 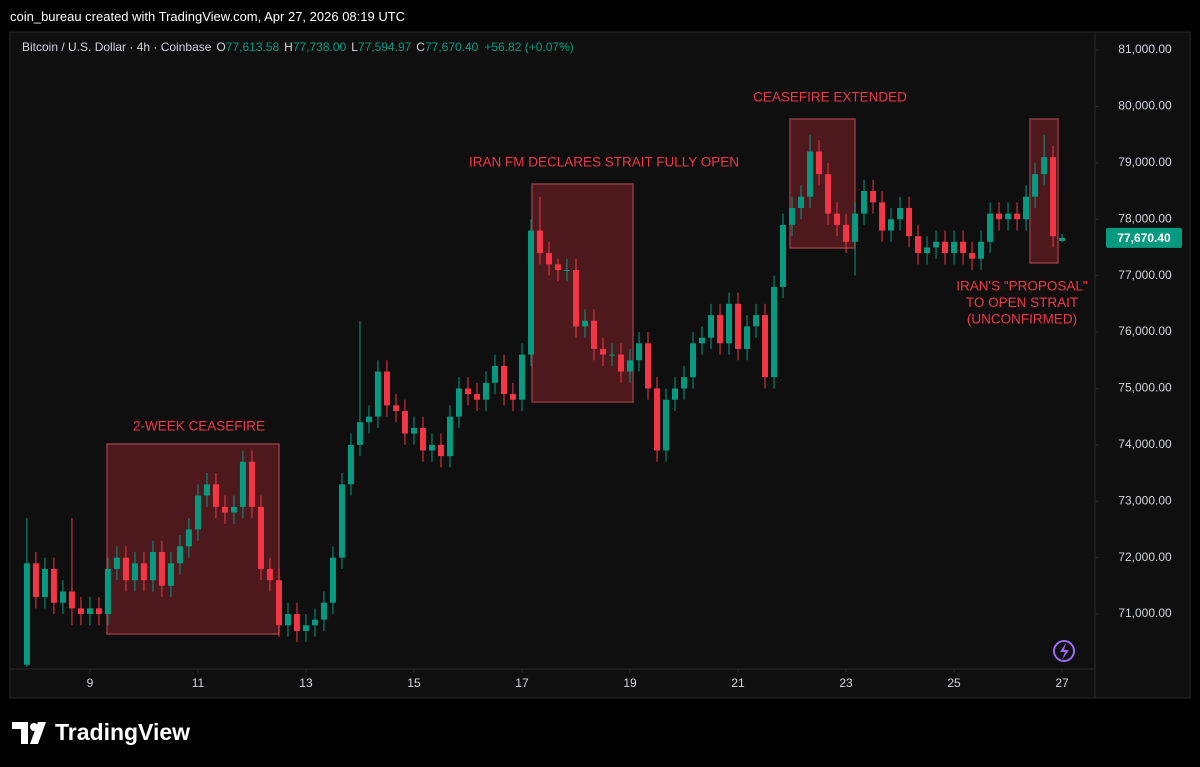 What do you see at coordinates (117, 47) in the screenshot?
I see `symbol: Bitcoin / U.S. Dollar · 4h · Coinbase` at bounding box center [117, 47].